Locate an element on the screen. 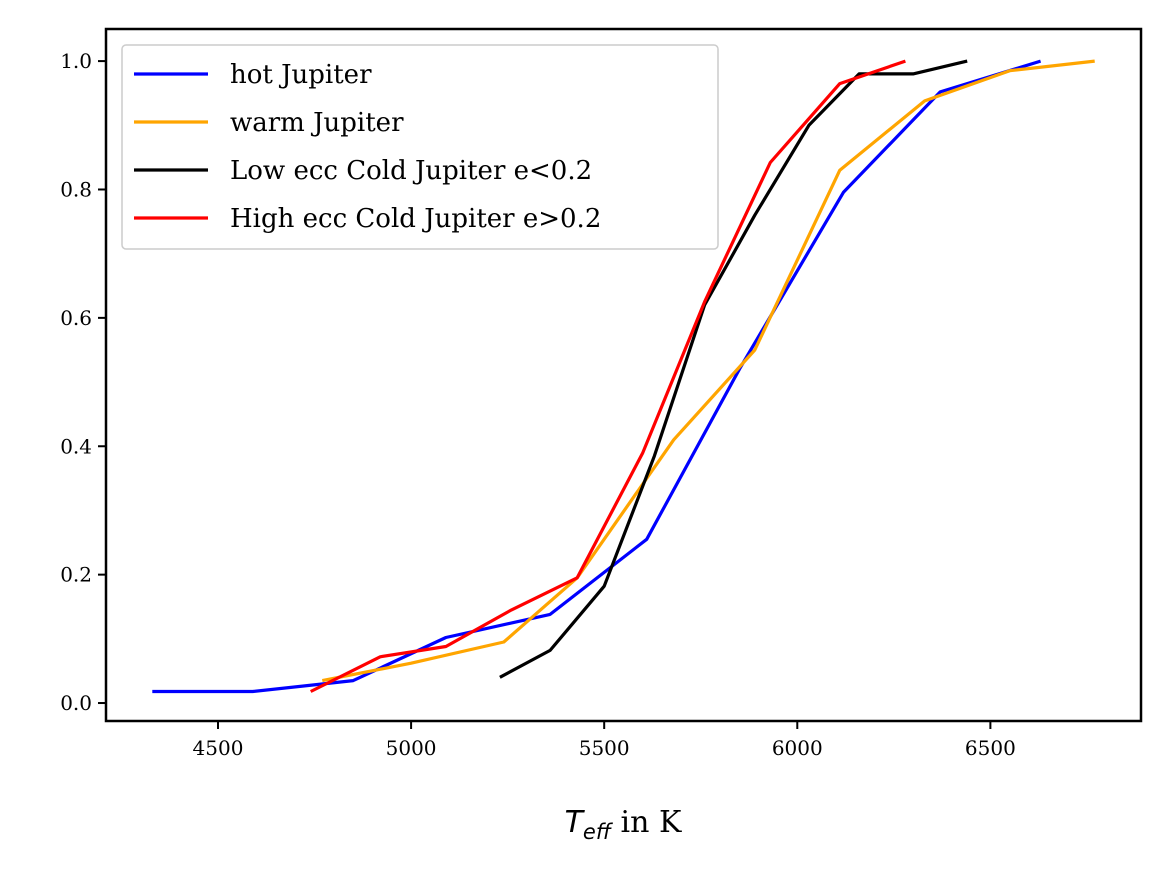 The width and height of the screenshot is (1170, 869). y-tick-label-5: 1.0 is located at coordinates (76, 61).